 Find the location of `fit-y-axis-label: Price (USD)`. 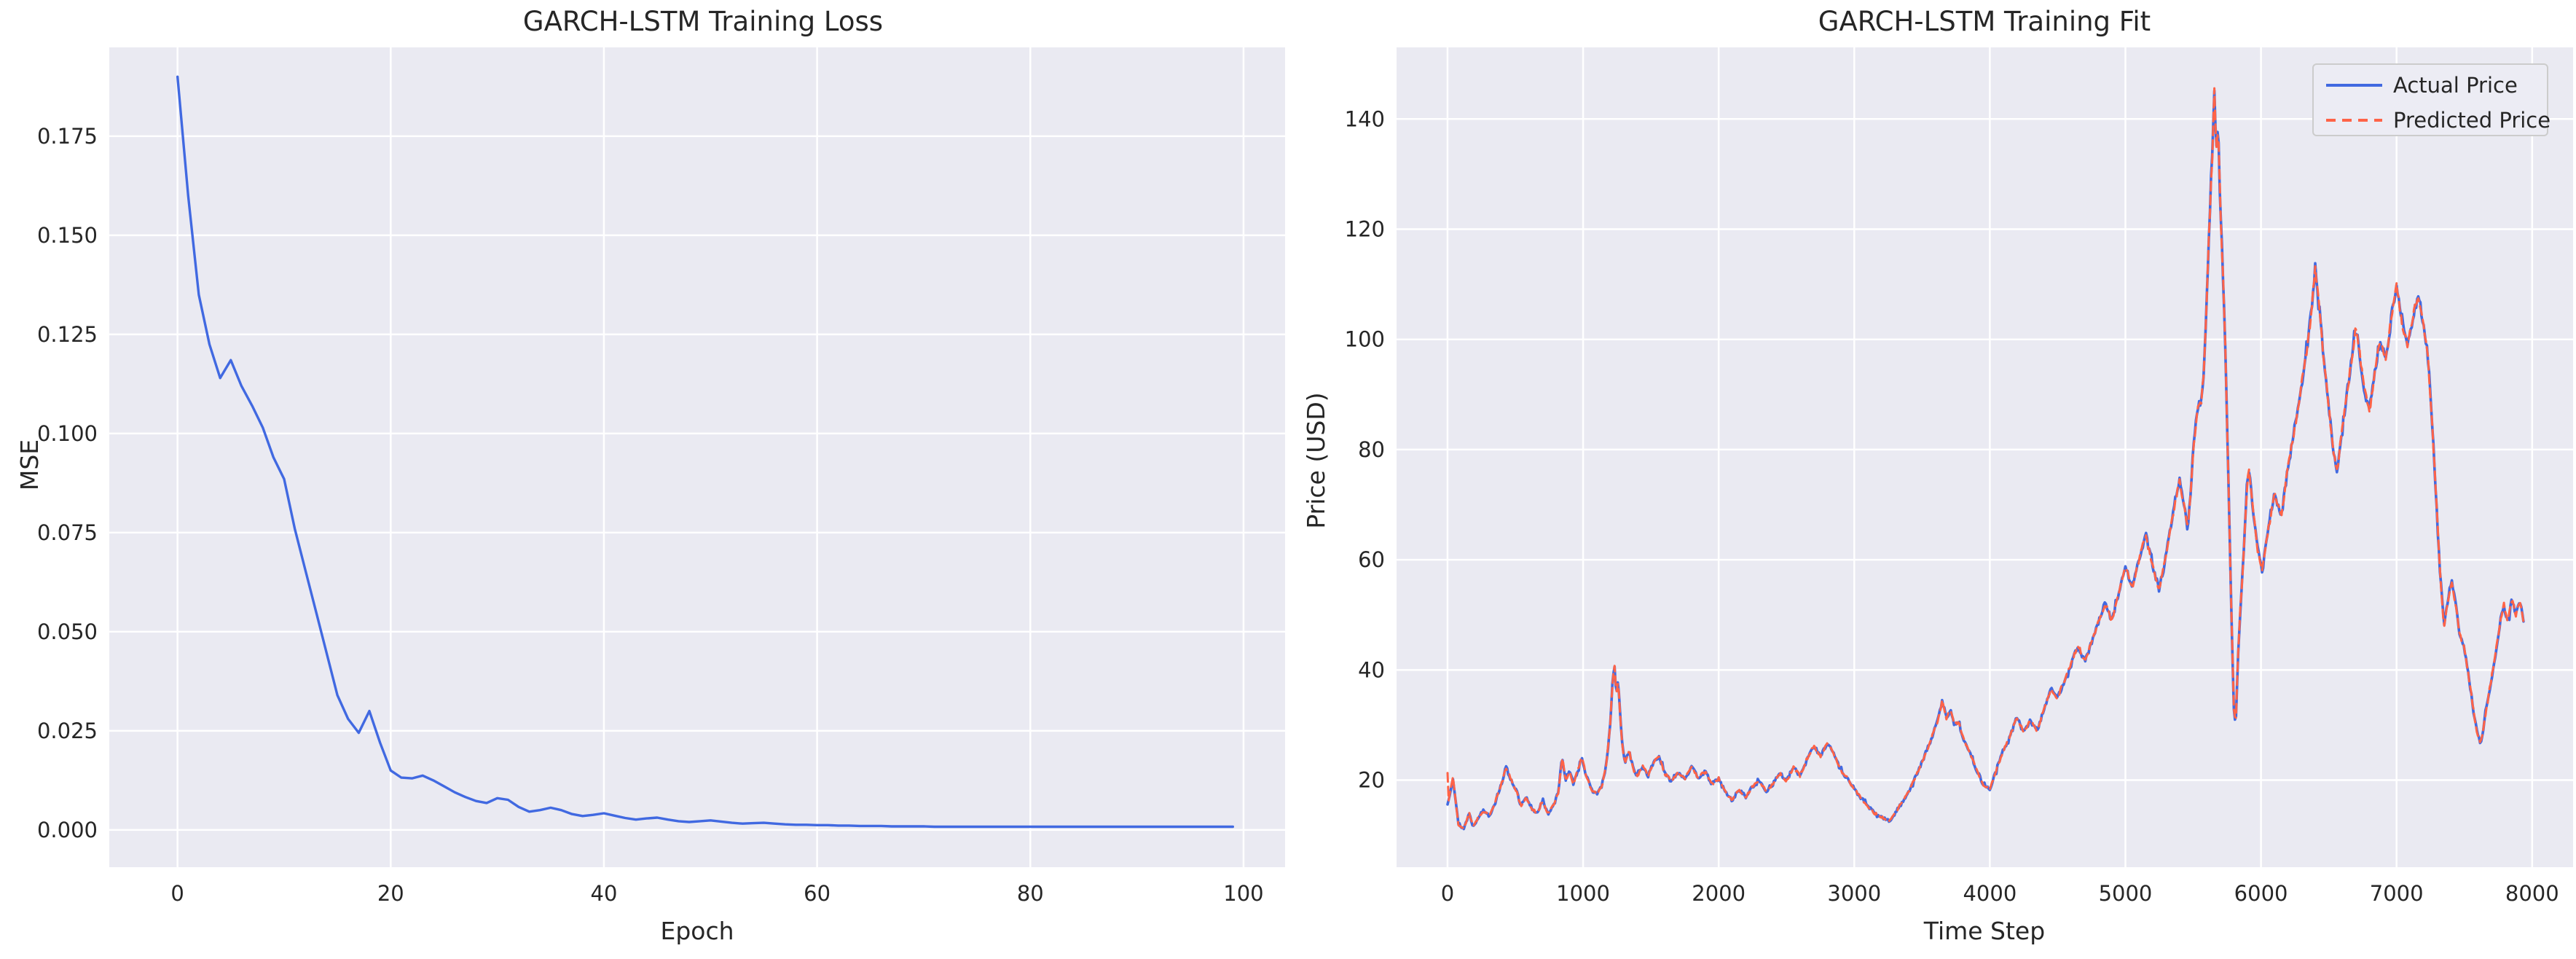

fit-y-axis-label: Price (USD) is located at coordinates (1316, 461).